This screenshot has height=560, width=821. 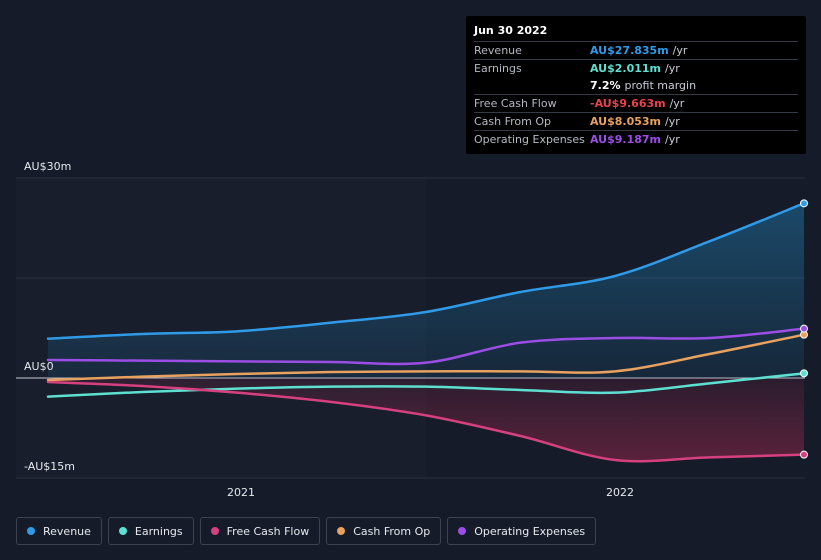 I want to click on legend-item-operating-expenses: Operating Expenses, so click(x=522, y=531).